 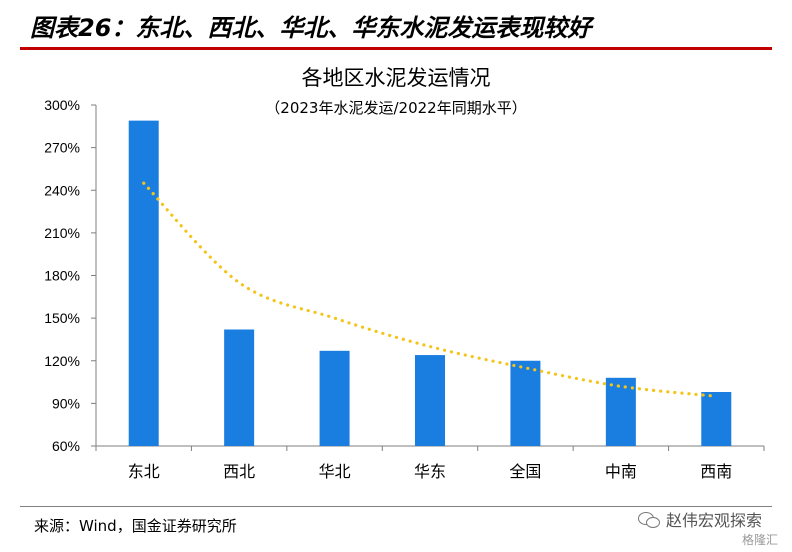 What do you see at coordinates (334, 398) in the screenshot?
I see `bar-华北` at bounding box center [334, 398].